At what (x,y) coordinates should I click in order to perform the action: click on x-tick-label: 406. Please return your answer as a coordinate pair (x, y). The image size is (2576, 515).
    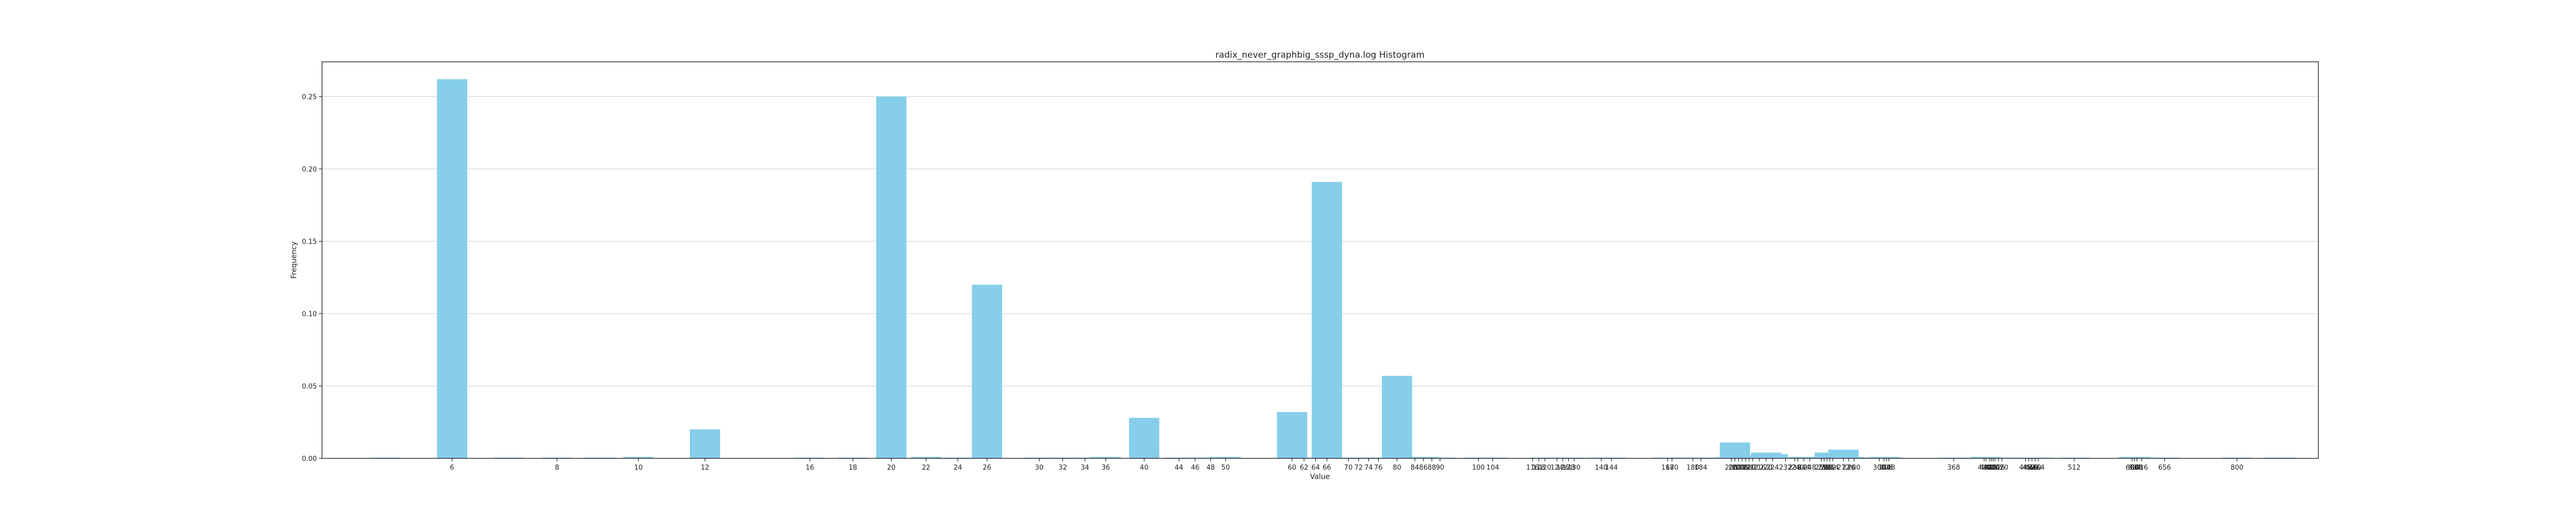
    Looking at the image, I should click on (1989, 468).